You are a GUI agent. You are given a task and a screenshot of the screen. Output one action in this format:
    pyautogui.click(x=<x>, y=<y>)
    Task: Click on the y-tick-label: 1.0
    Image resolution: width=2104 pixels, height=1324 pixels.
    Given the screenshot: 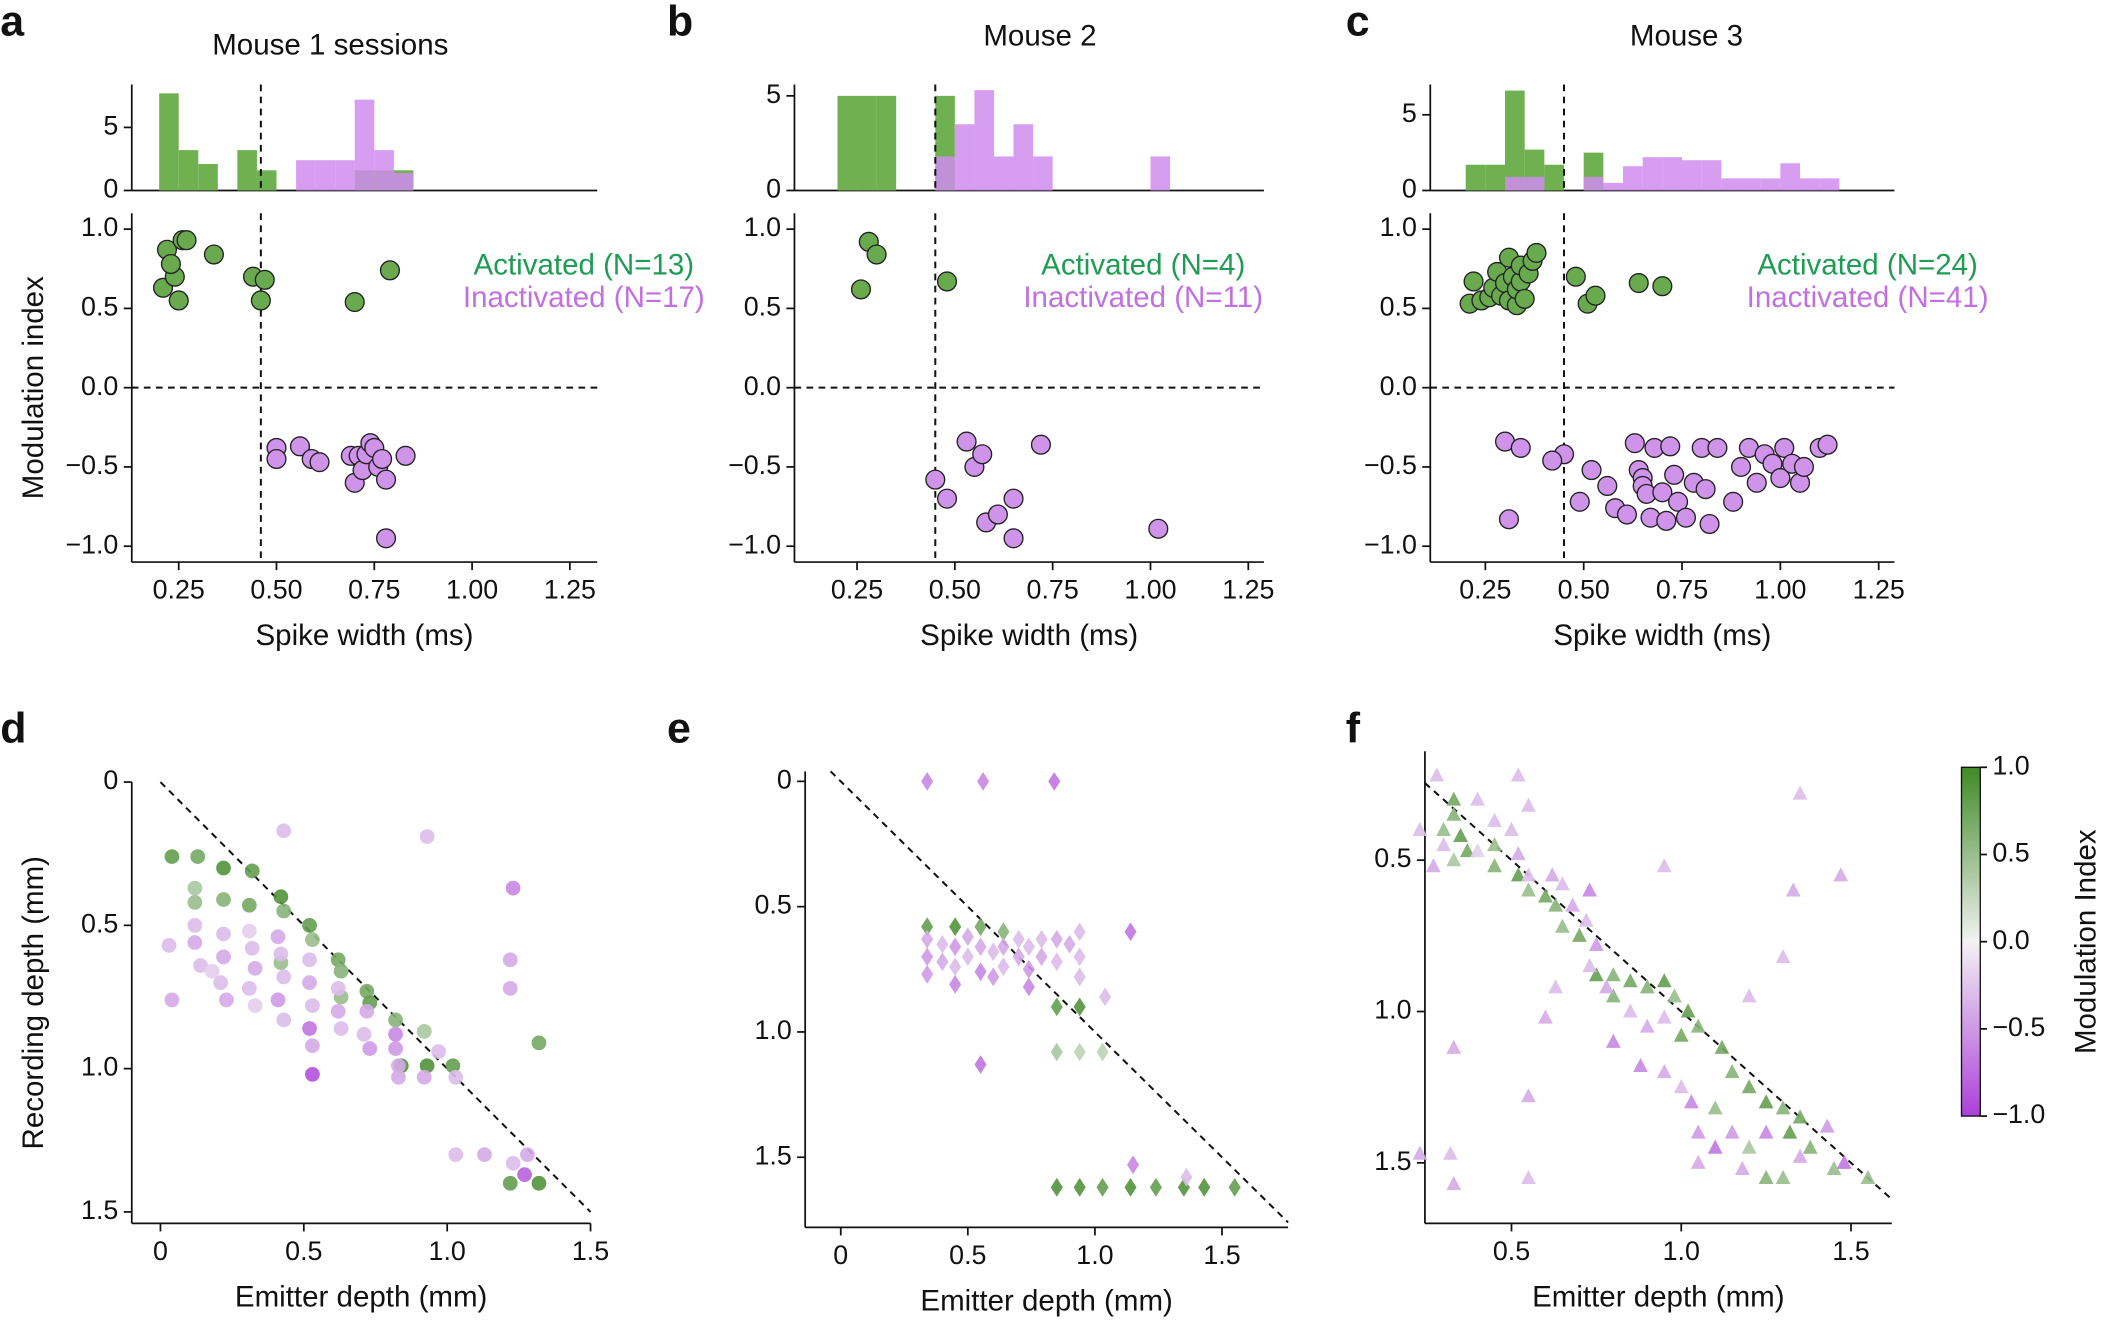 What is the action you would take?
    pyautogui.click(x=1398, y=227)
    